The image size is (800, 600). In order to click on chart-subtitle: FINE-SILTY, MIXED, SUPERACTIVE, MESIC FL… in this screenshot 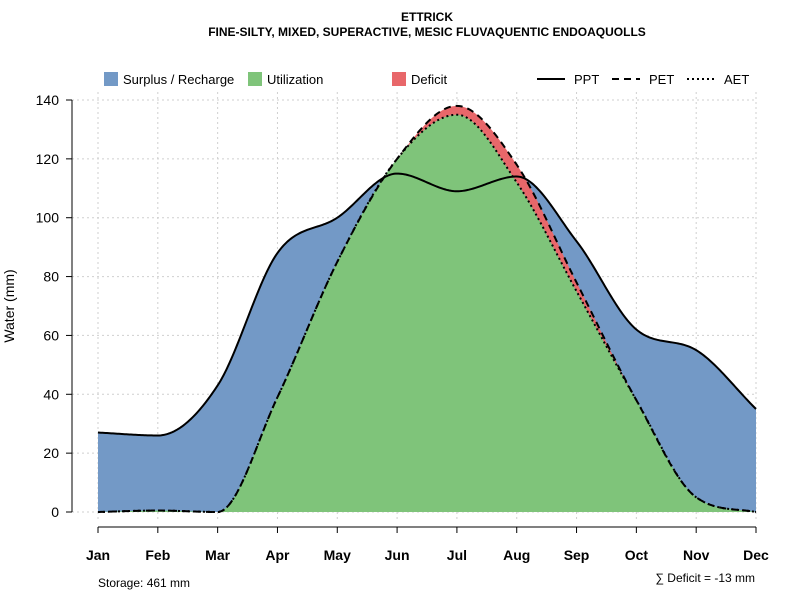, I will do `click(427, 32)`.